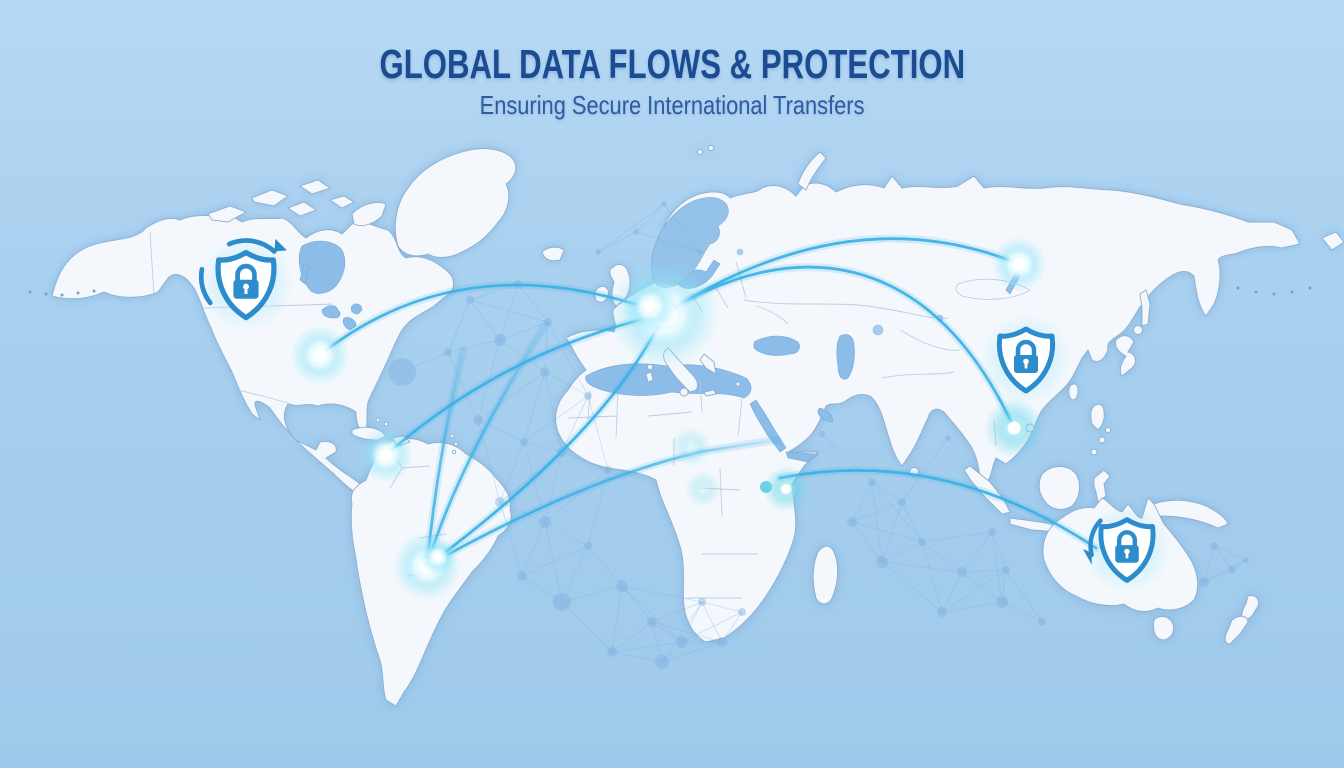 The width and height of the screenshot is (1344, 768). Describe the element at coordinates (1095, 538) in the screenshot. I see `sync-arrow-left-icon` at that location.